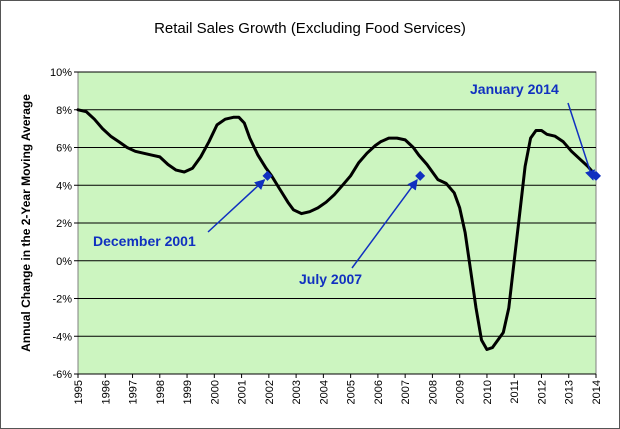 The image size is (620, 429). Describe the element at coordinates (64, 149) in the screenshot. I see `y-tick-label: 6%` at that location.